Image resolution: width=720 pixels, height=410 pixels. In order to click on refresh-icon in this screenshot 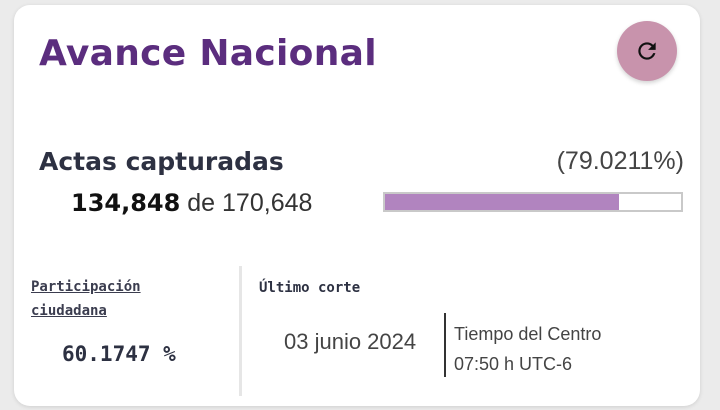, I will do `click(647, 51)`.